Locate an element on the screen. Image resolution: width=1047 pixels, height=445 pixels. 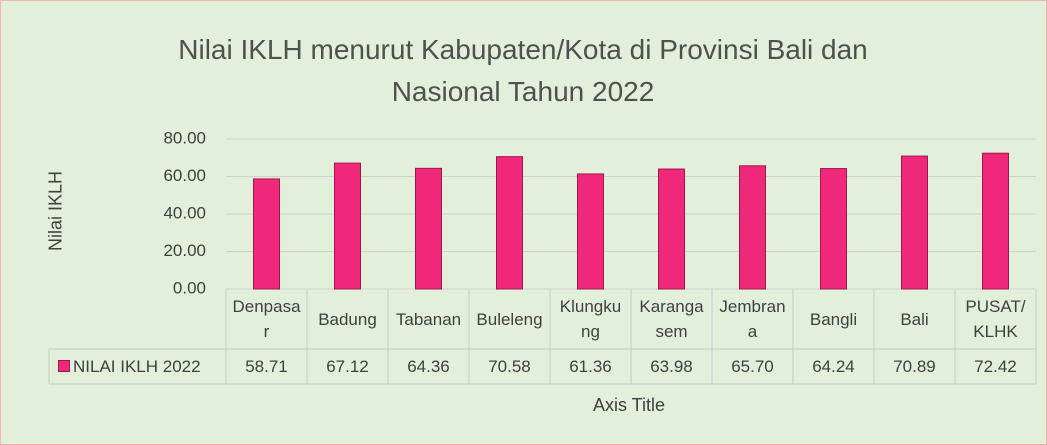
x-tick-label: Bali is located at coordinates (914, 319).